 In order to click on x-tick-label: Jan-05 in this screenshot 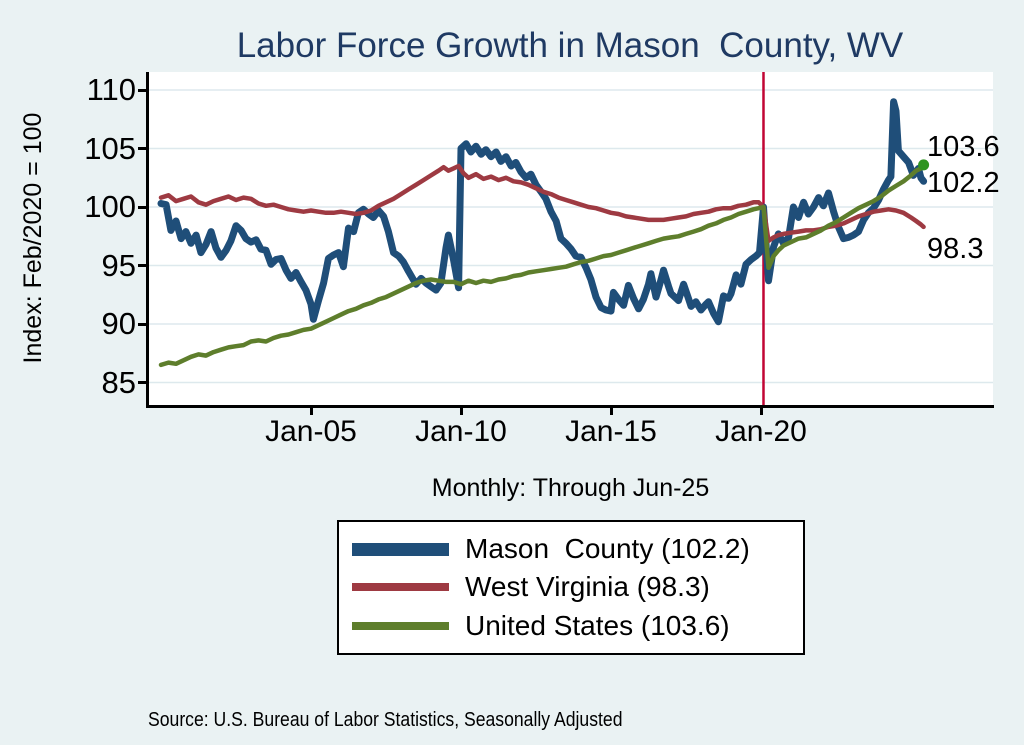, I will do `click(311, 431)`.